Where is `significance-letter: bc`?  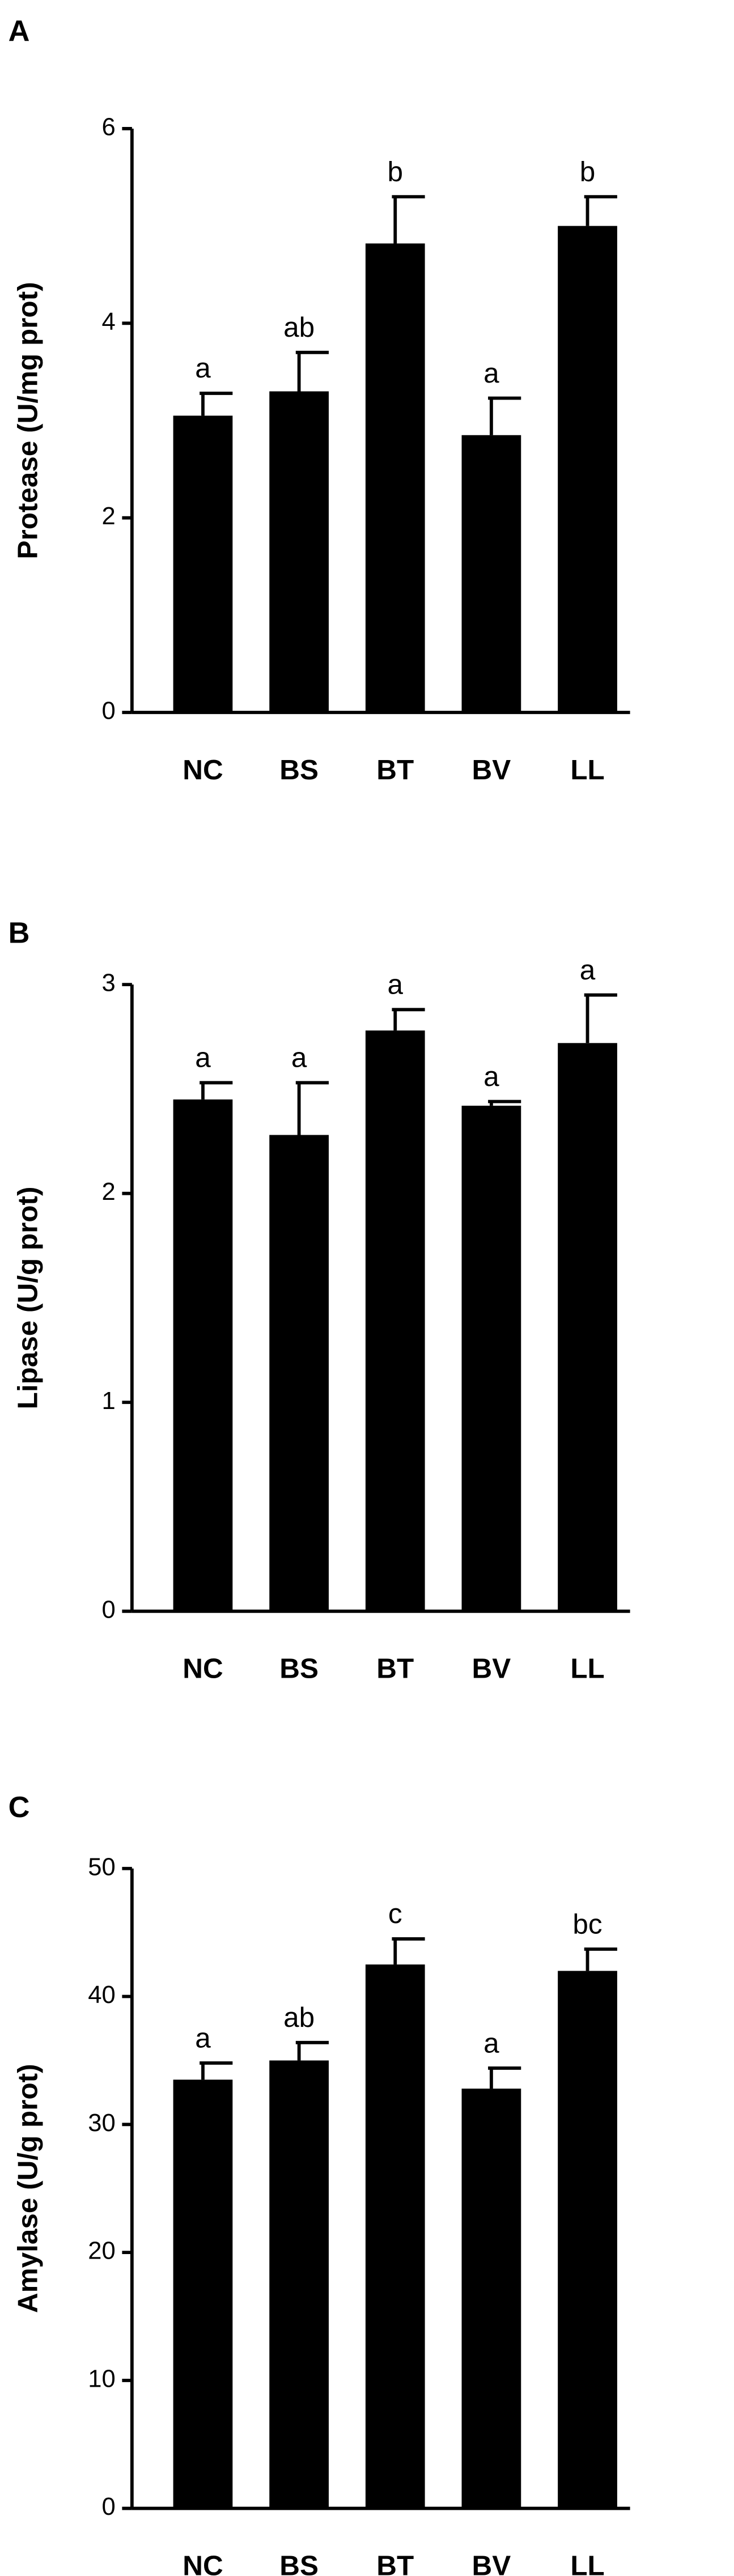
significance-letter: bc is located at coordinates (587, 1924).